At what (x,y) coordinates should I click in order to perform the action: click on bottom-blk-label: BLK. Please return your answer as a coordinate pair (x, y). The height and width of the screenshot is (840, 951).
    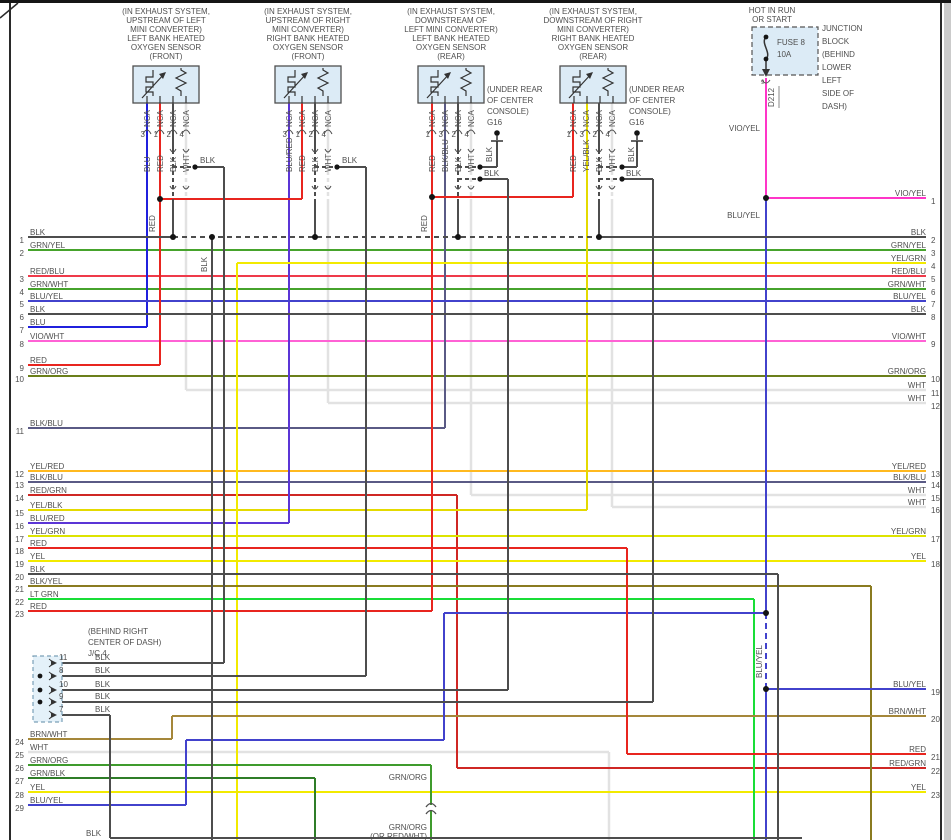
    Looking at the image, I should click on (94, 833).